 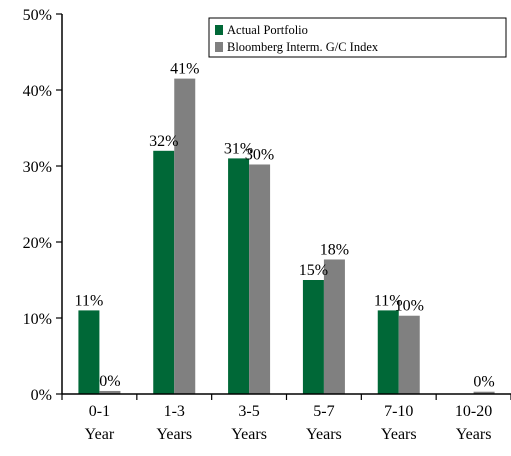 What do you see at coordinates (37, 167) in the screenshot?
I see `y-tick-label: 30%` at bounding box center [37, 167].